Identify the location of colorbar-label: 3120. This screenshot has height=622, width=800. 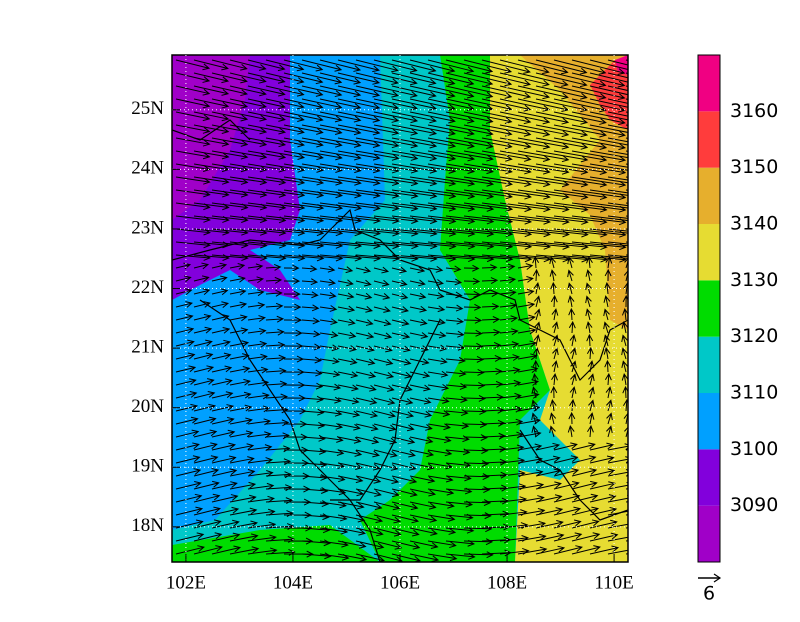
(754, 336).